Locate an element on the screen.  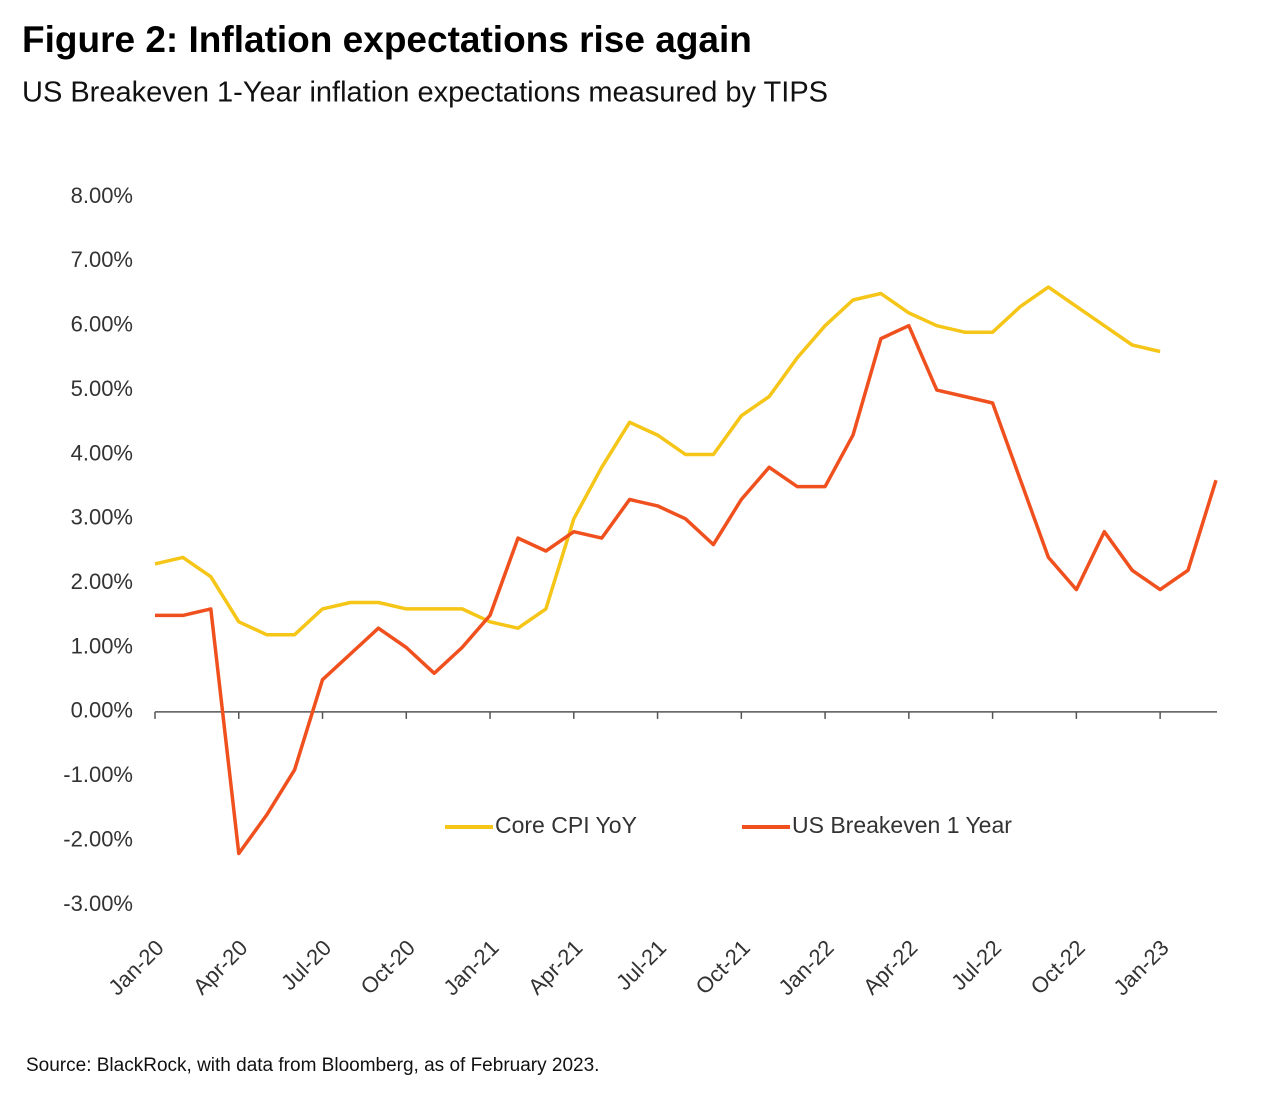
x-tick-label: Apr-20 is located at coordinates (220, 967).